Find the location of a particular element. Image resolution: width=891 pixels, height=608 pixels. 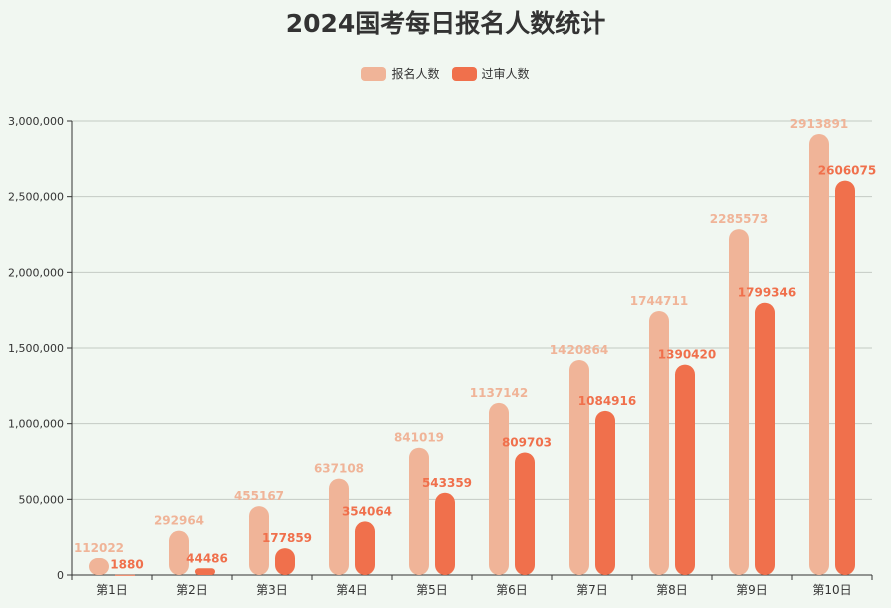

data-label: 637108 is located at coordinates (339, 469).